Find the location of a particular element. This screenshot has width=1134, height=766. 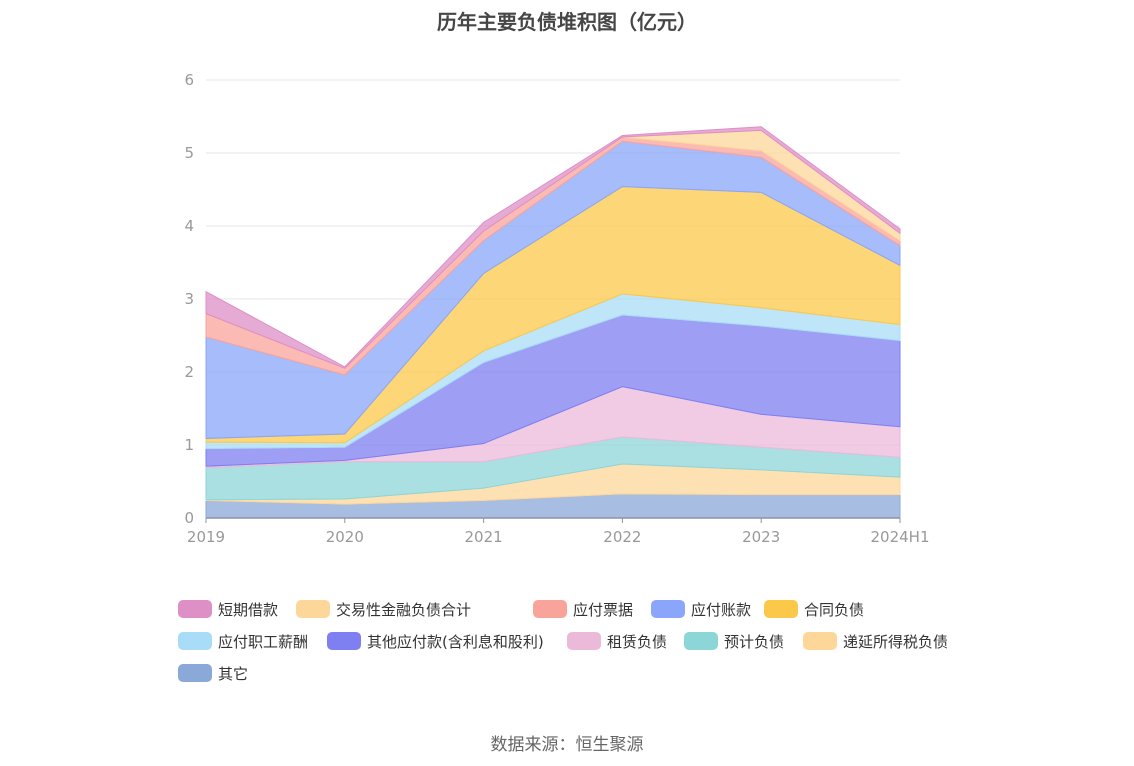

legend-label: 其它 is located at coordinates (233, 673).